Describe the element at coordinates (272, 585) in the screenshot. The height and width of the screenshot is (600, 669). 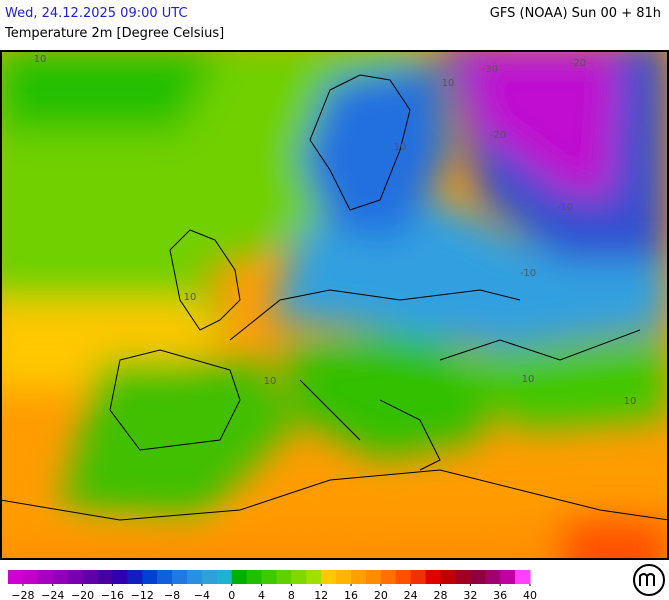
I see `legend: −28 −24 −20 −16 −12 −8 −4 0 4 8 12 16 20 24 28 32 36 40` at that location.